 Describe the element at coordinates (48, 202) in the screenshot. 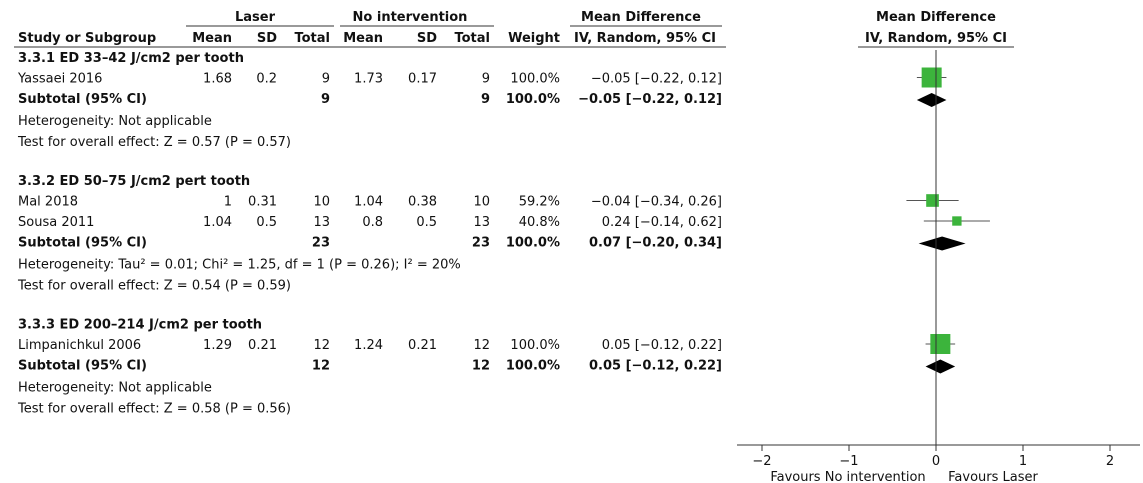

I see `cell: Mal 2018` at that location.